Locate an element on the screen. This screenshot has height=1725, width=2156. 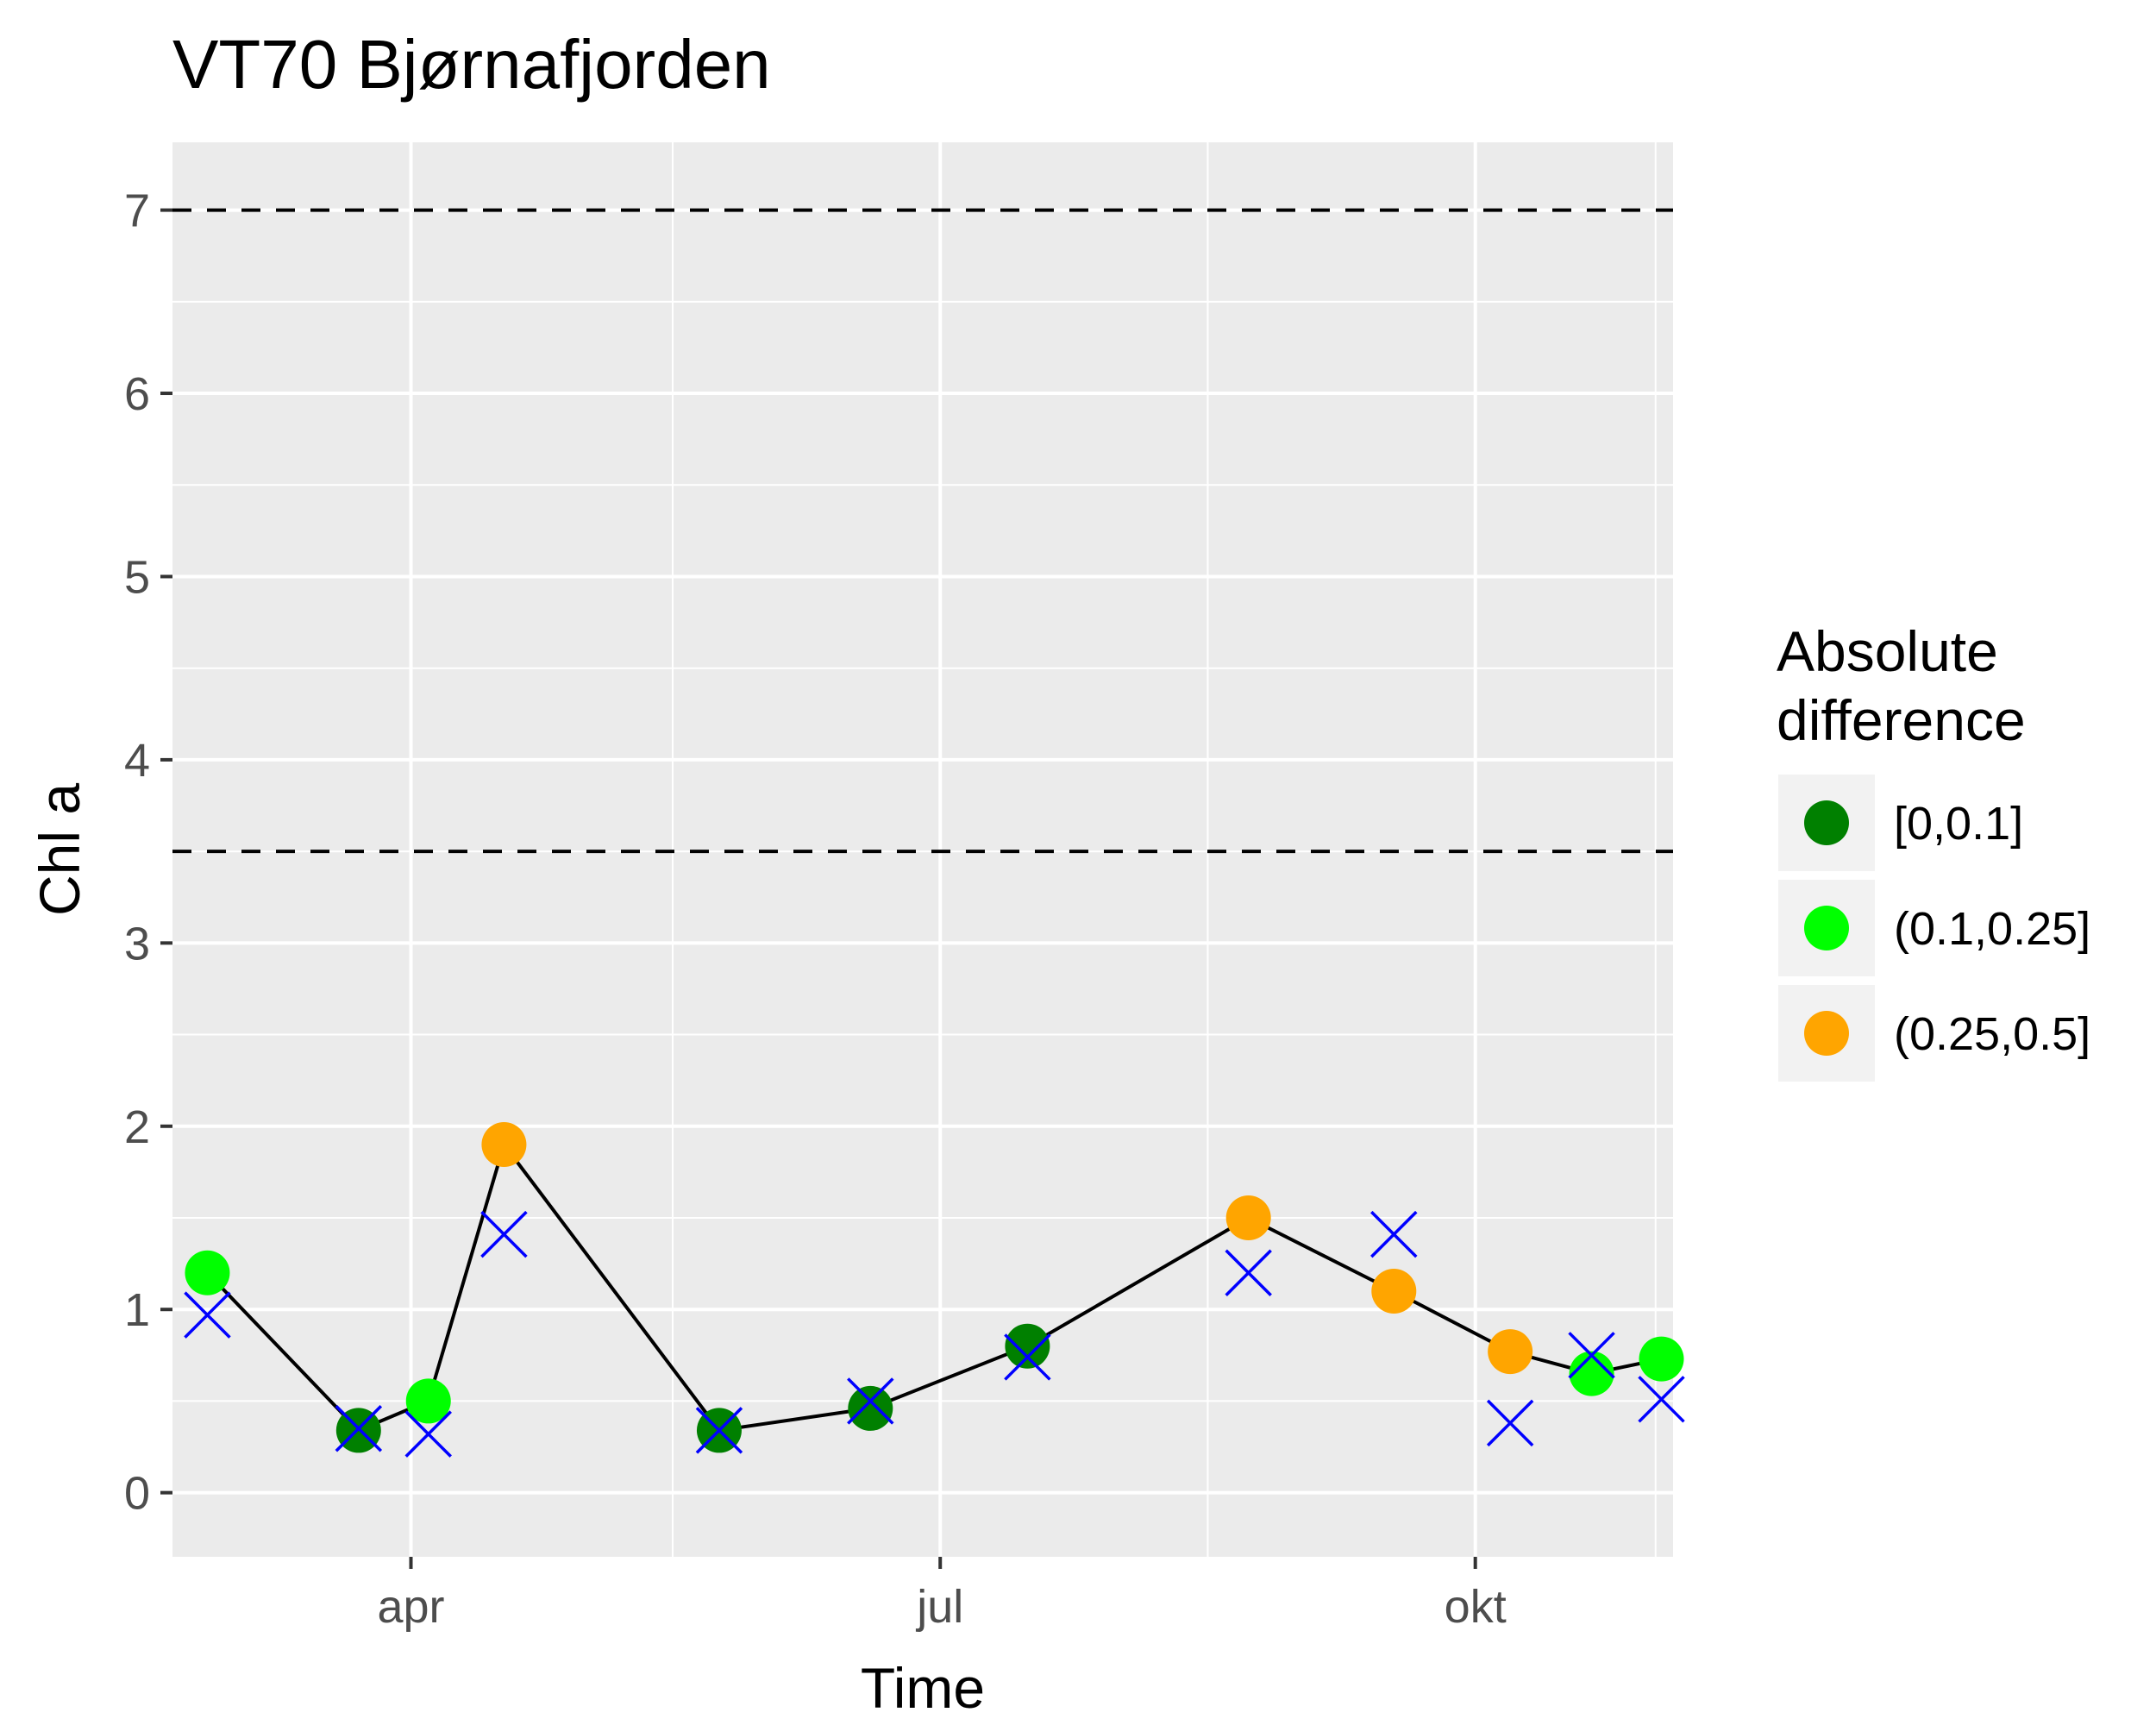
x-axis: apr jul okt is located at coordinates (942, 1595).